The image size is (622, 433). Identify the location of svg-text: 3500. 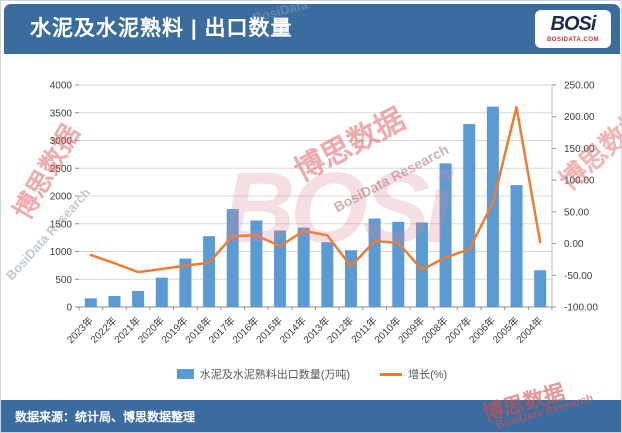
(61, 113).